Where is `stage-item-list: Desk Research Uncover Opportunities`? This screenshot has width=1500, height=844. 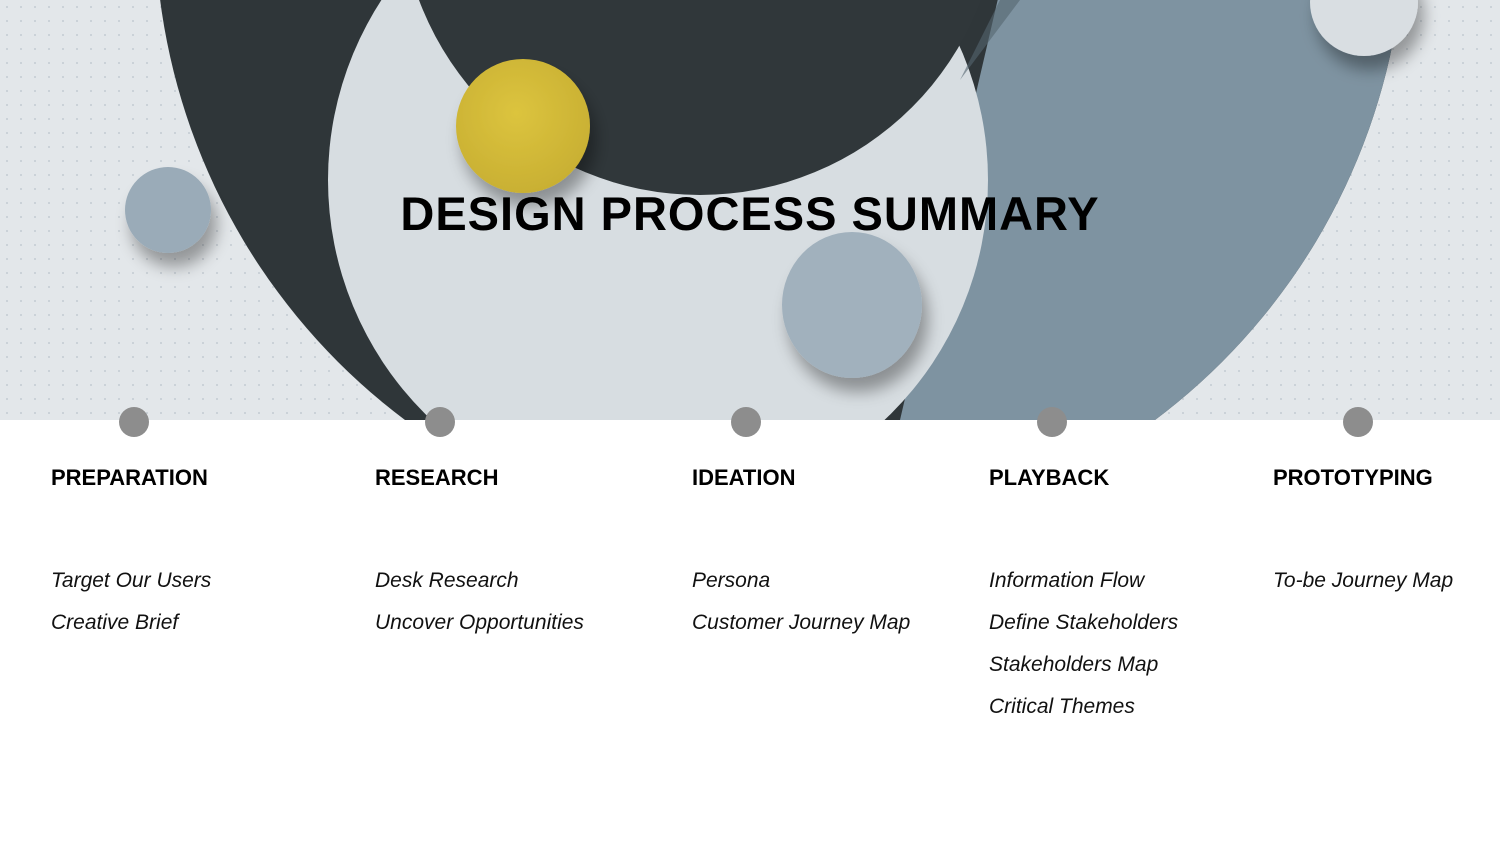
stage-item-list: Desk Research Uncover Opportunities is located at coordinates (479, 602).